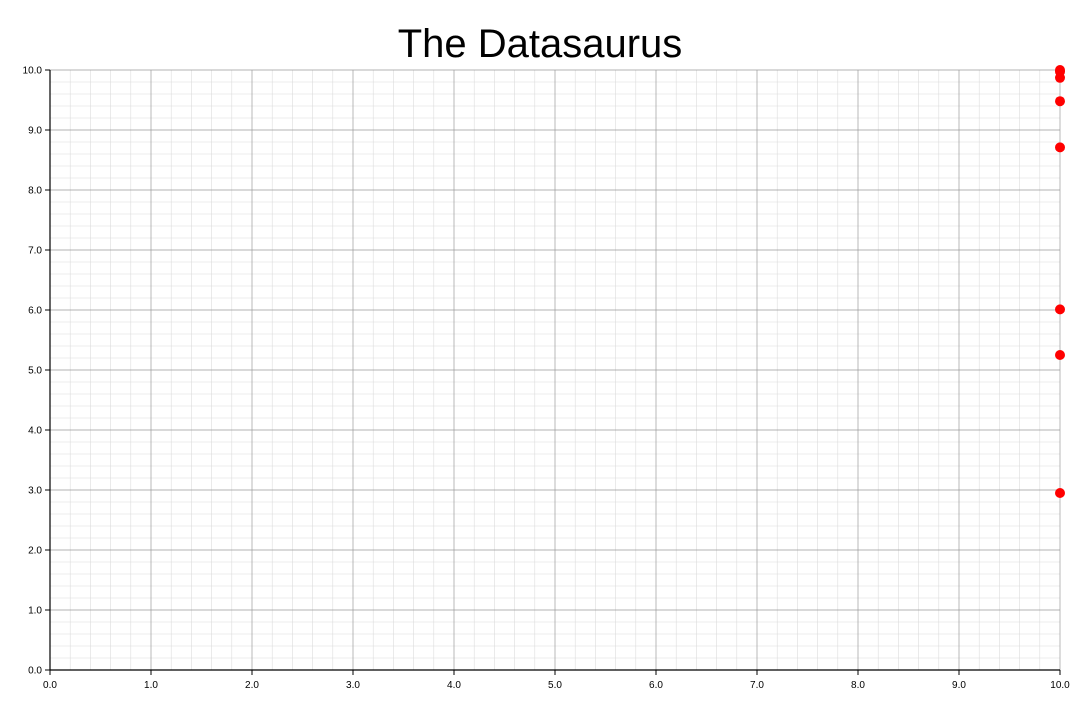 The height and width of the screenshot is (720, 1080). I want to click on x-tick-label: 6.0, so click(656, 685).